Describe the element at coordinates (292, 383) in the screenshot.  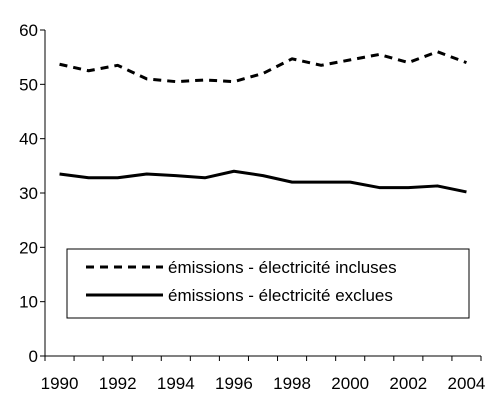
I see `x-tick-label: 1998` at that location.